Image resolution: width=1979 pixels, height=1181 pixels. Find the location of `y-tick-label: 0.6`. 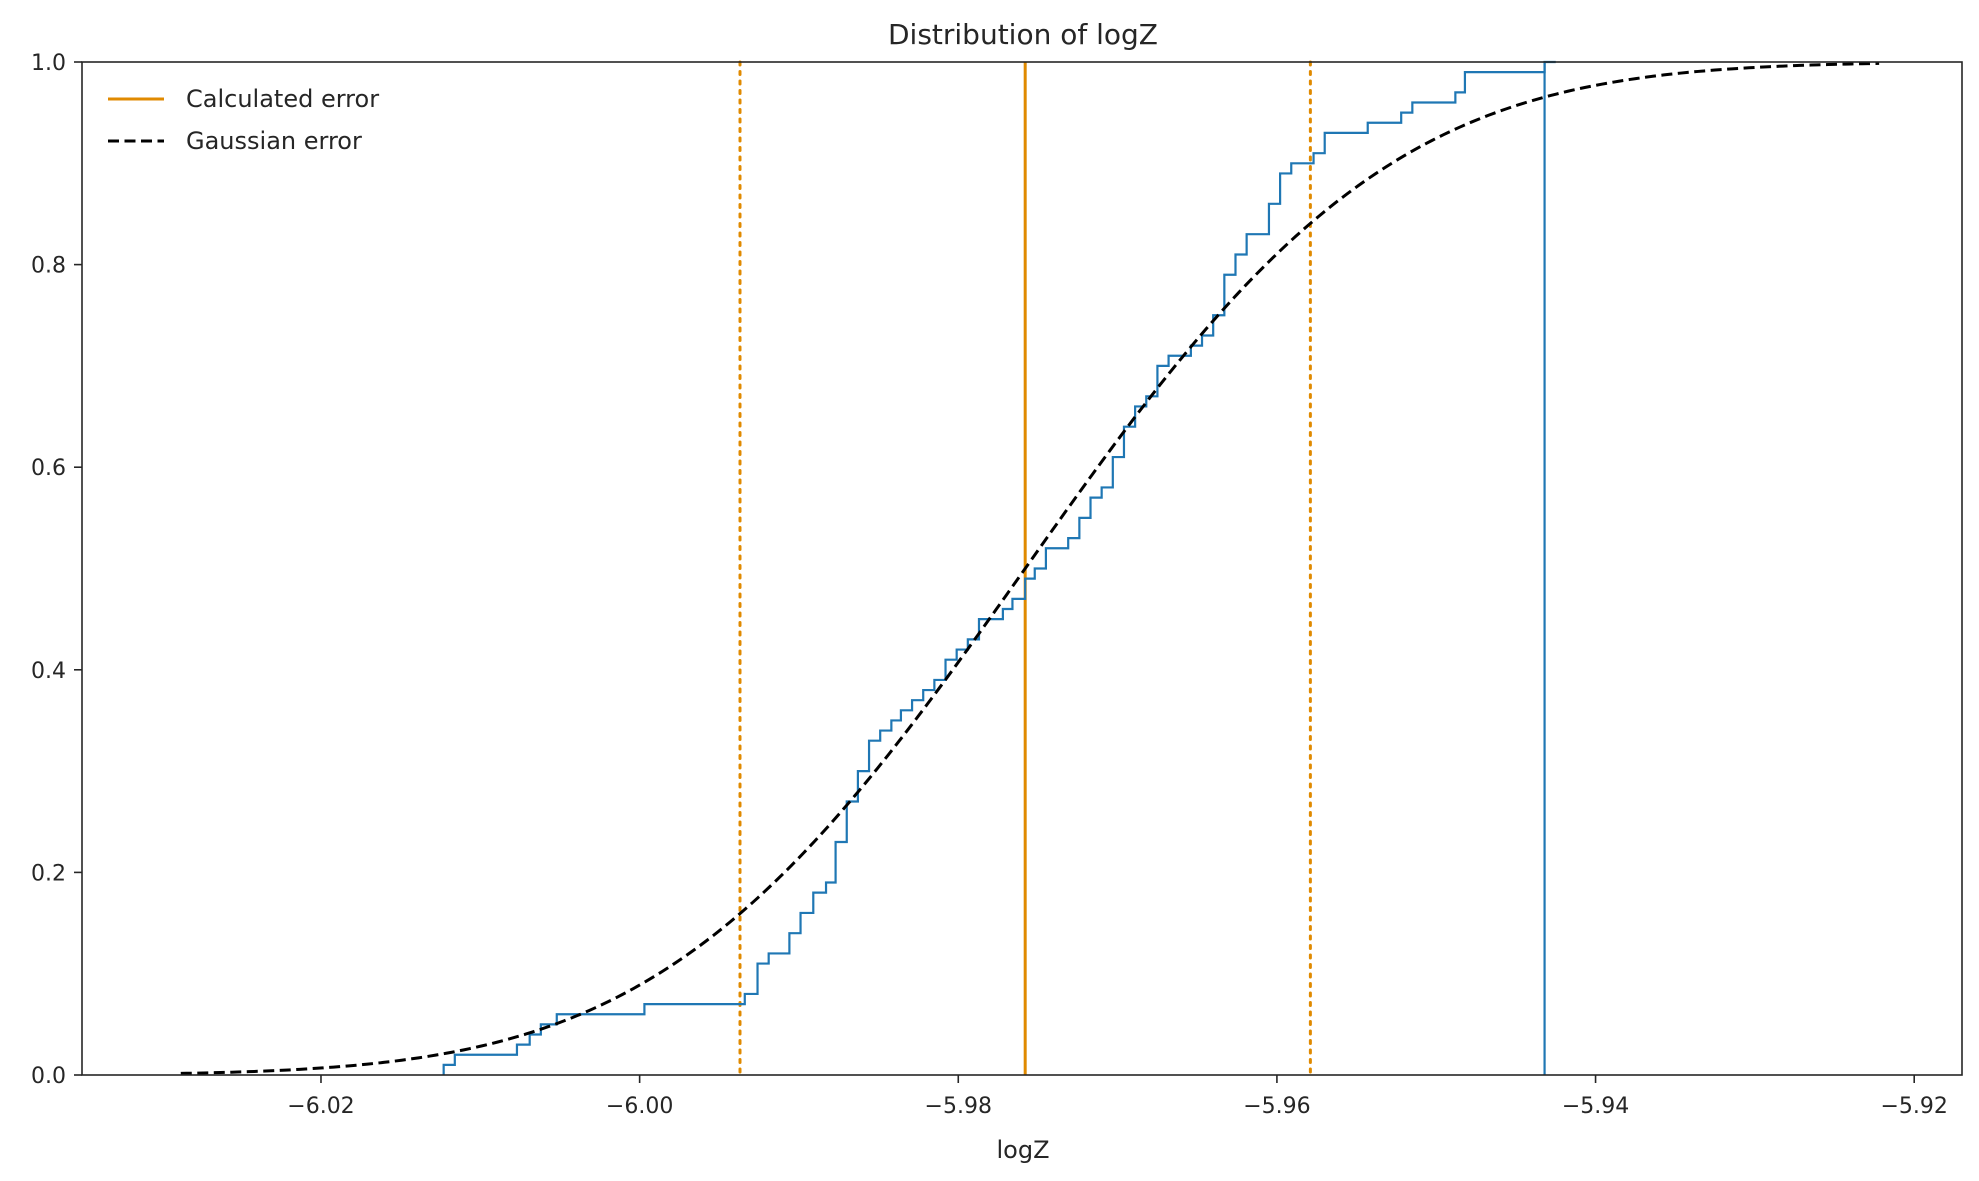

y-tick-label: 0.6 is located at coordinates (48, 468).